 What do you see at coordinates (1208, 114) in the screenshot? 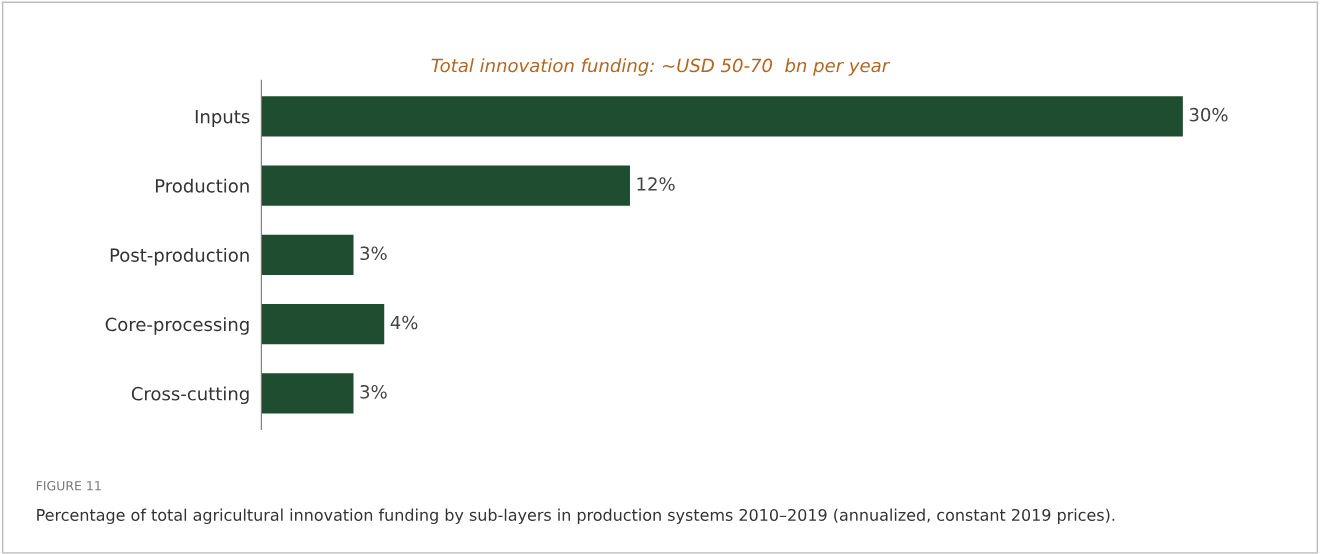
I see `data-label: 30%` at bounding box center [1208, 114].